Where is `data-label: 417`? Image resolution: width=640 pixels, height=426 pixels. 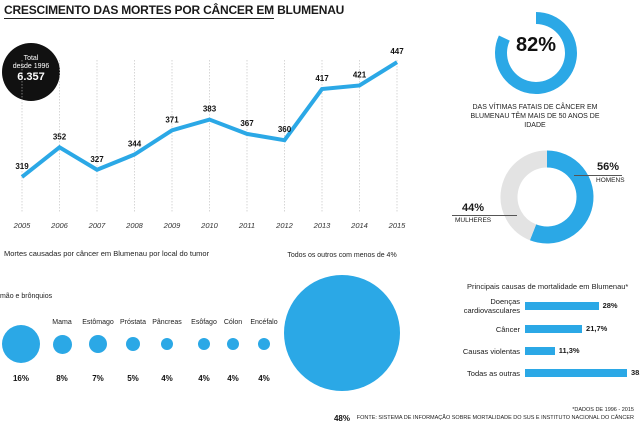
data-label: 417 is located at coordinates (322, 78).